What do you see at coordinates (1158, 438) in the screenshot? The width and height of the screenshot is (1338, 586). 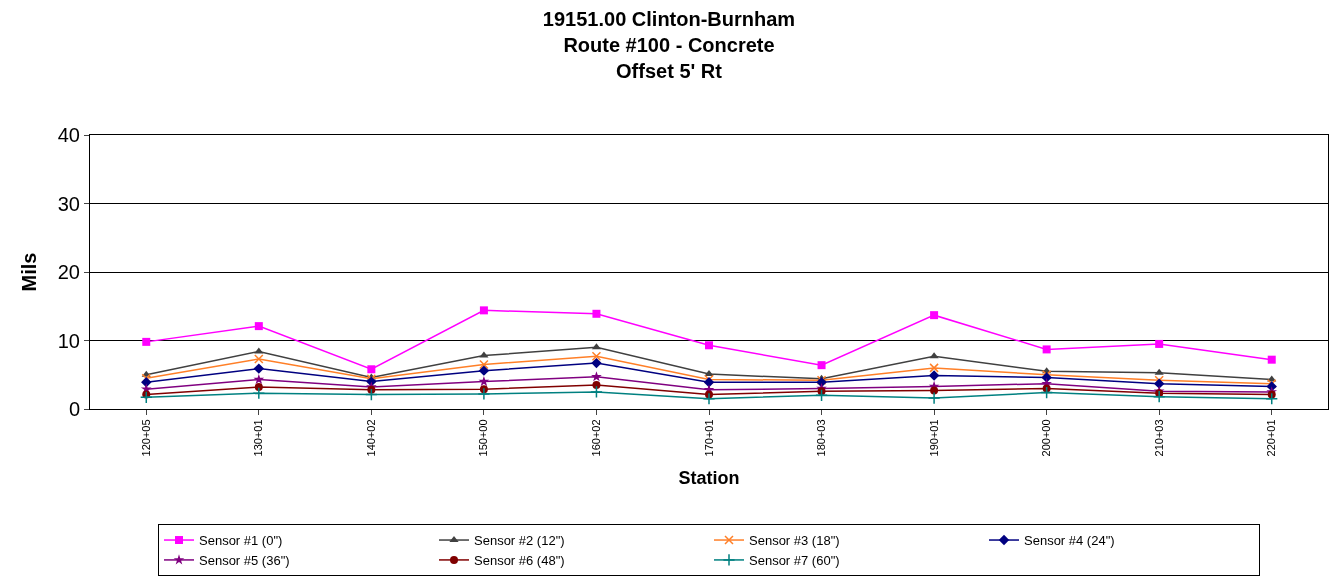 I see `x-tick-label: 210+03` at bounding box center [1158, 438].